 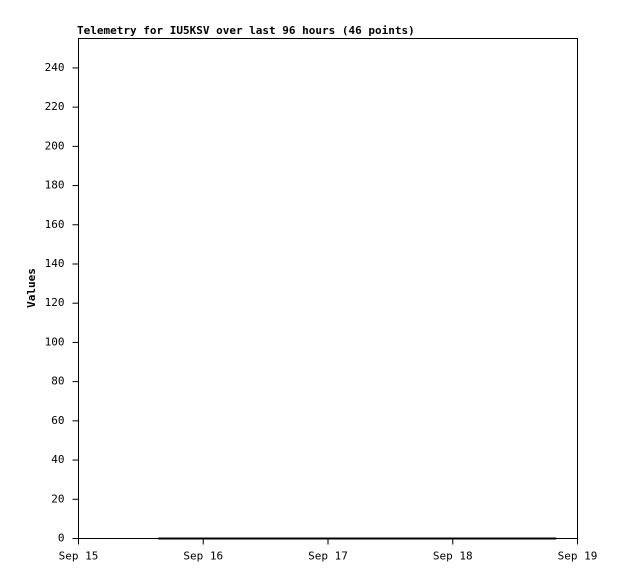 I want to click on y-tick-label: 160, so click(x=55, y=224).